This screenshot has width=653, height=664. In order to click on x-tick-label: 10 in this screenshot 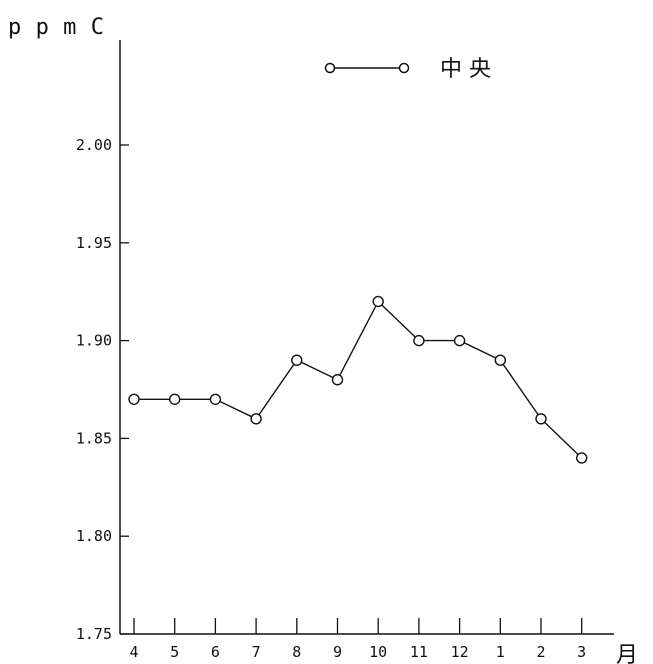, I will do `click(378, 652)`.